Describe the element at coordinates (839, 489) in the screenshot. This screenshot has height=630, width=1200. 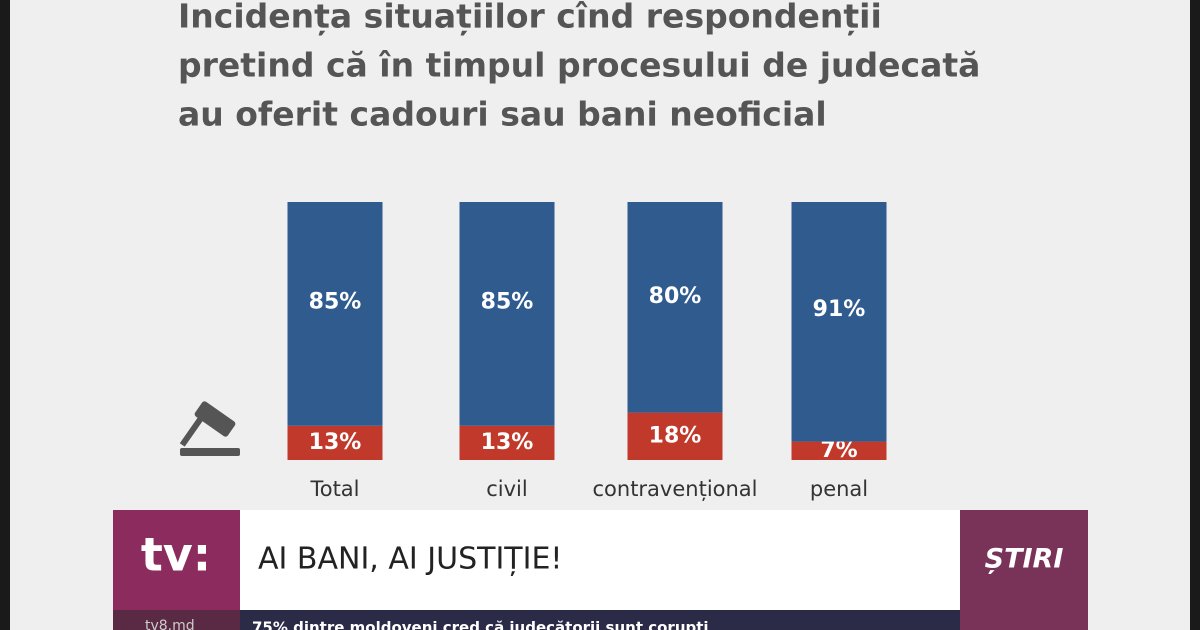
I see `x-tick-label: penal` at that location.